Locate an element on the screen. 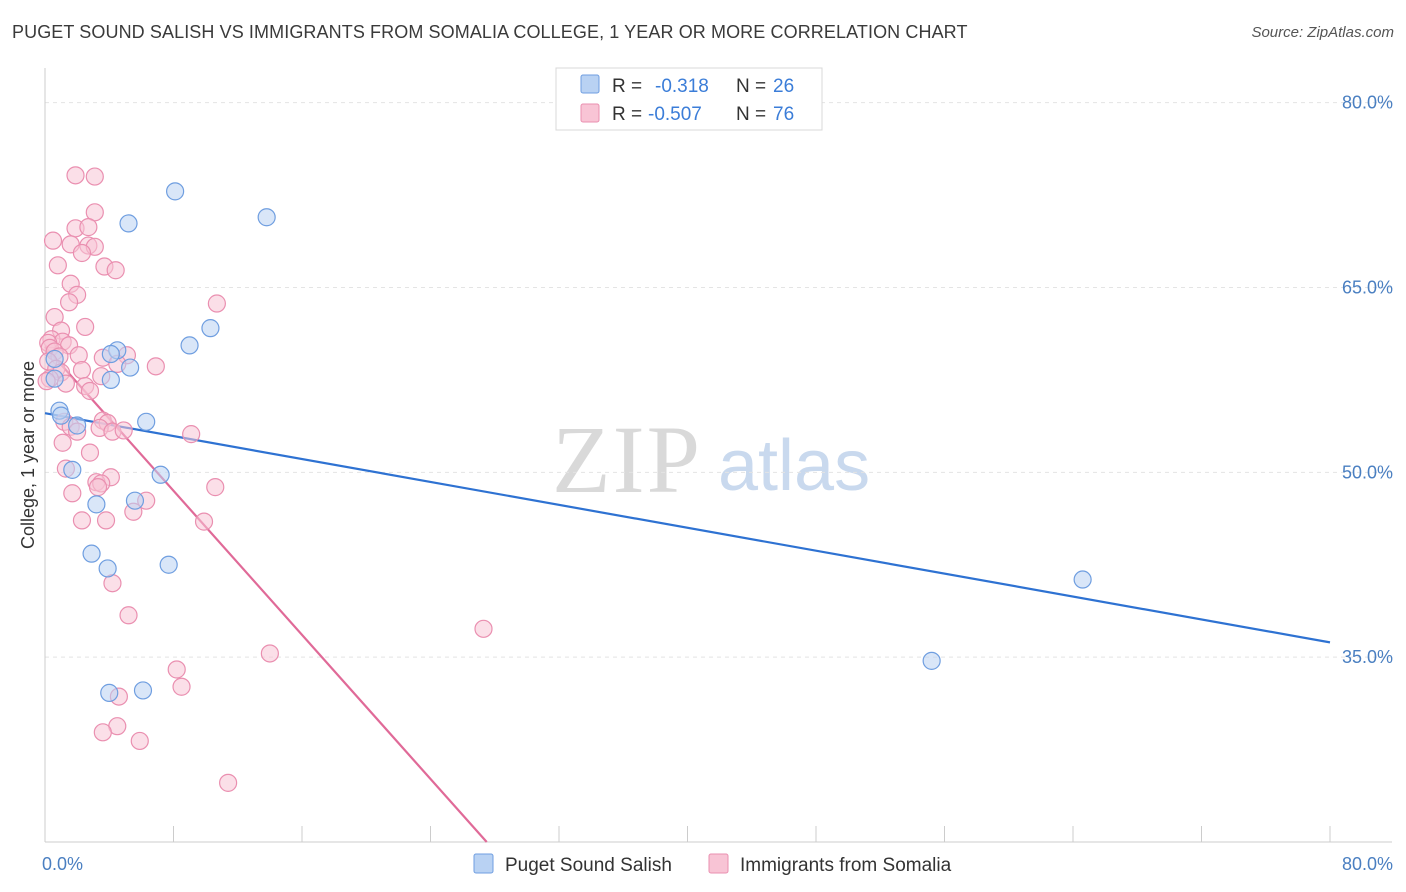 The height and width of the screenshot is (892, 1406). legend-n-label-0: N = is located at coordinates (751, 86).